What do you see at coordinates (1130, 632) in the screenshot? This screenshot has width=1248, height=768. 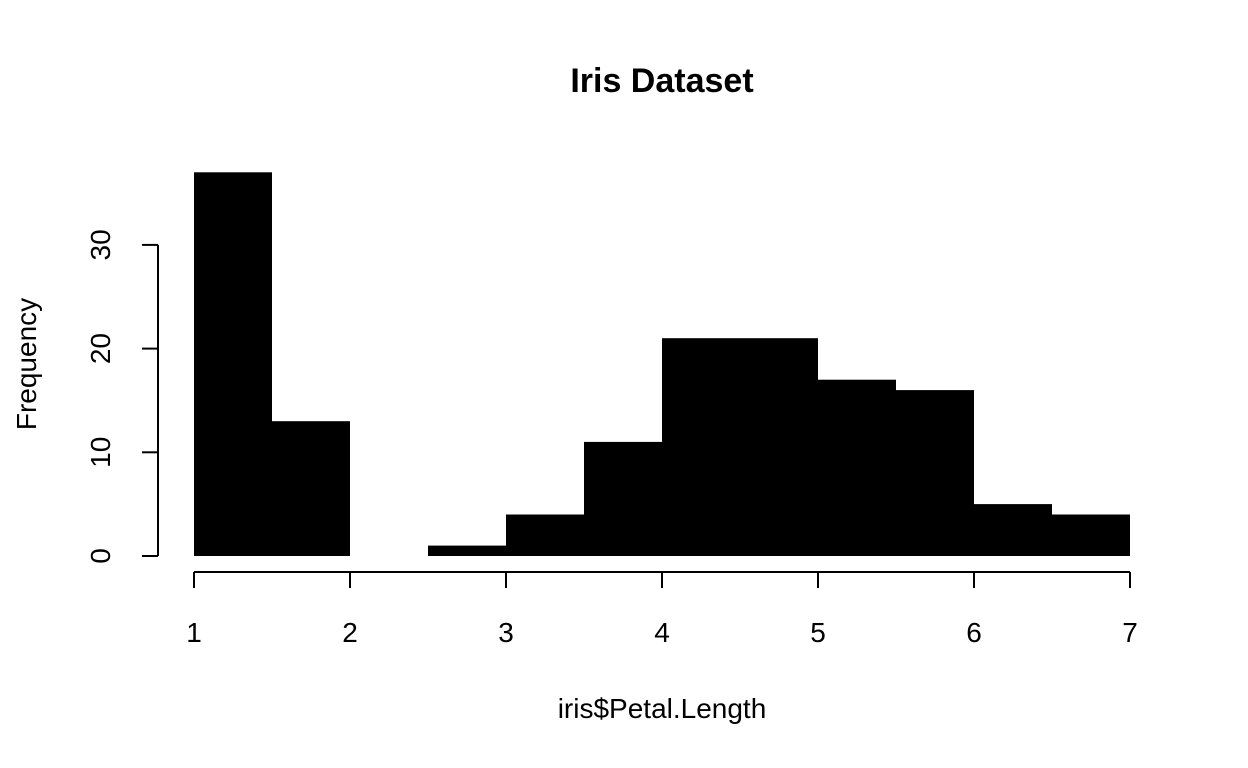 I see `x-tick-label: 7` at bounding box center [1130, 632].